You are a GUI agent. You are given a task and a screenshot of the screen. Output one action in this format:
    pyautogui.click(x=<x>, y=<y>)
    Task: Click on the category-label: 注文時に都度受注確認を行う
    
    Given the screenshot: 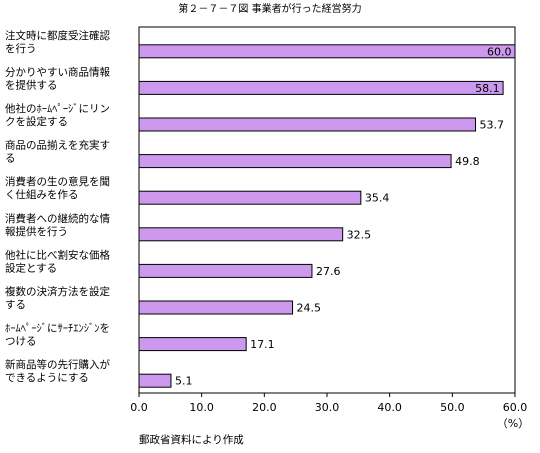 What is the action you would take?
    pyautogui.click(x=57, y=42)
    